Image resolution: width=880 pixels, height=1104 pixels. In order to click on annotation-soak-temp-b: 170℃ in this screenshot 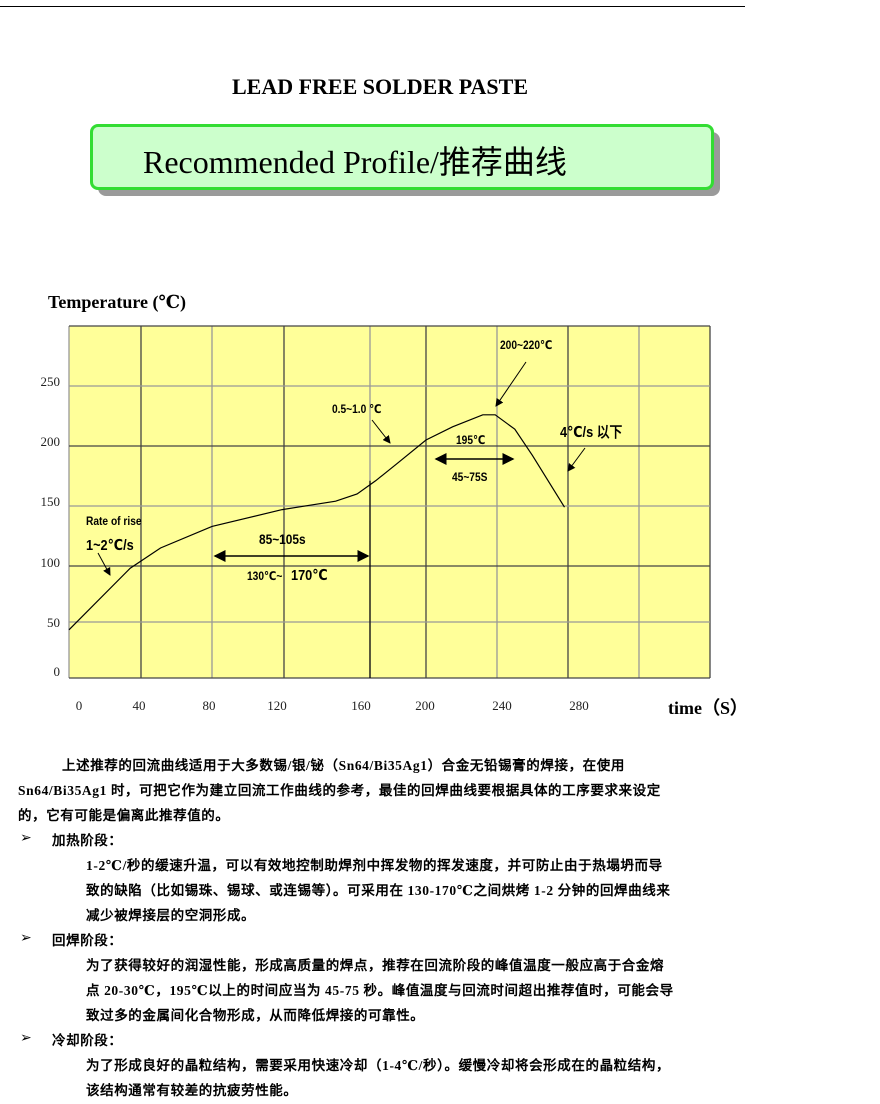, I will do `click(309, 575)`.